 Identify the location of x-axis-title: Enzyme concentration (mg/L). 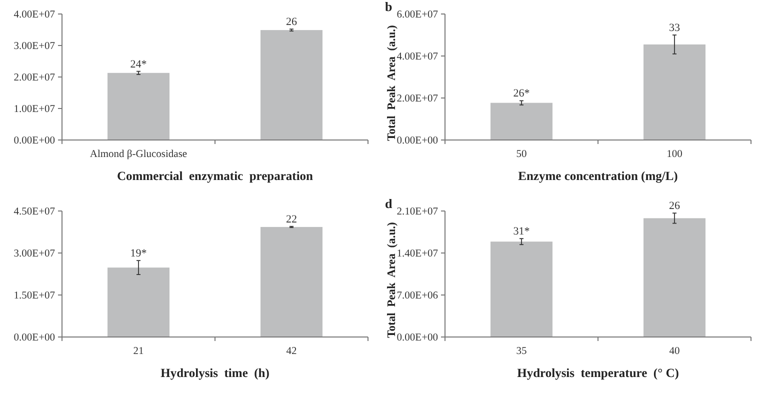
(598, 176).